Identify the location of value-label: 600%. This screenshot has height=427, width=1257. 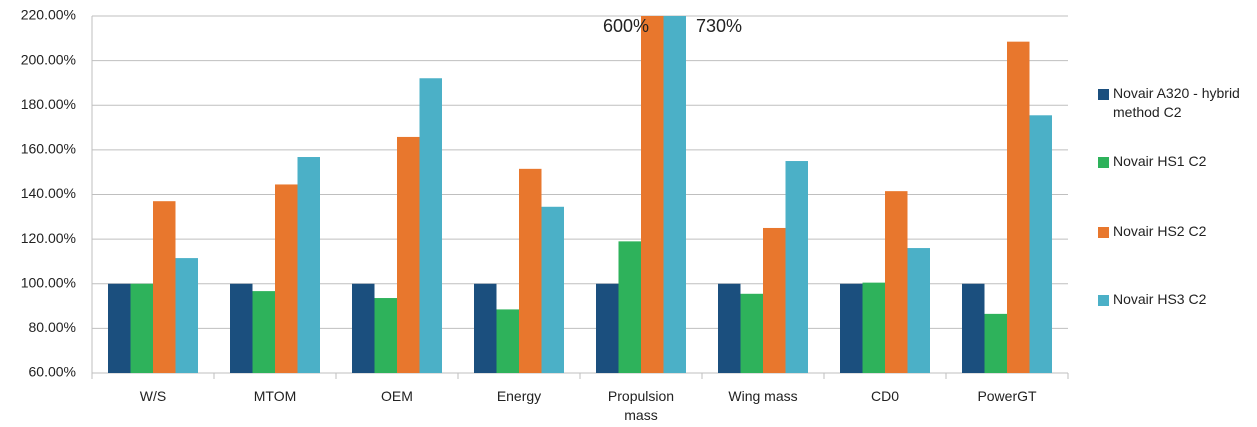
(626, 26).